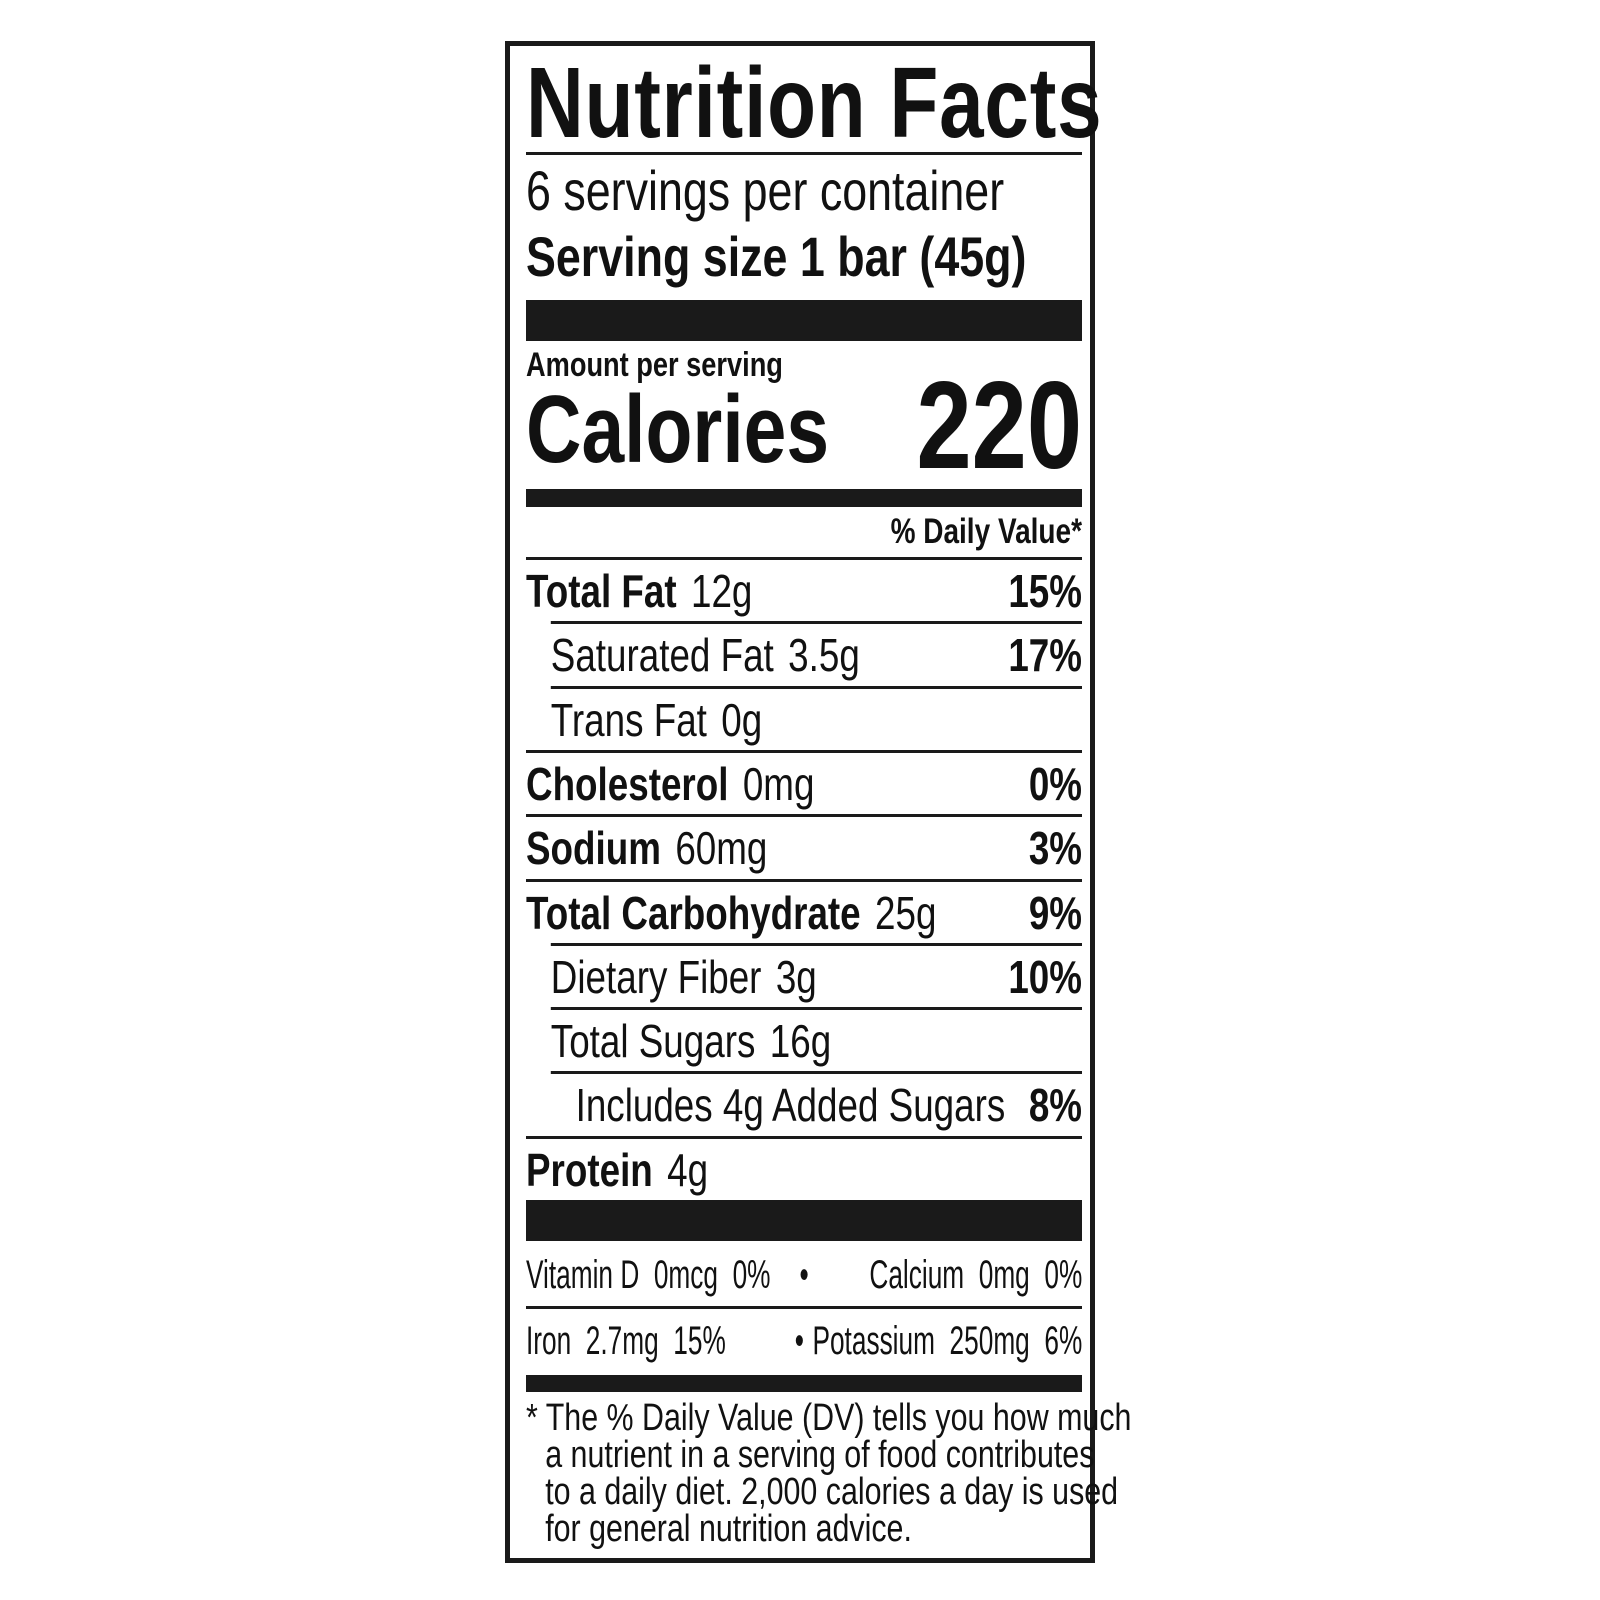 Image resolution: width=1600 pixels, height=1600 pixels. I want to click on nutrient-name: Protein, so click(589, 1169).